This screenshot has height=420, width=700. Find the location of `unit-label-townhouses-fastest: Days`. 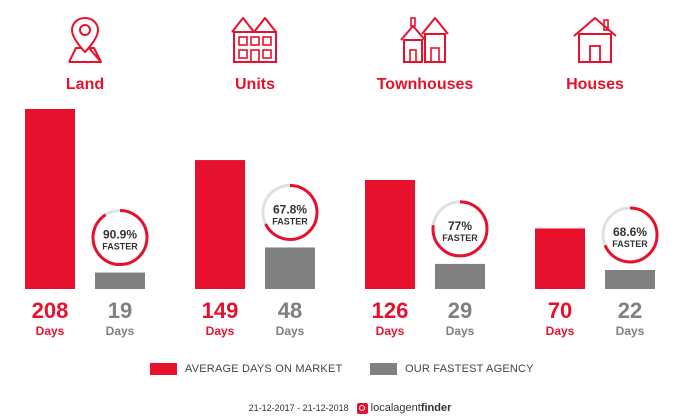

unit-label-townhouses-fastest: Days is located at coordinates (460, 331).